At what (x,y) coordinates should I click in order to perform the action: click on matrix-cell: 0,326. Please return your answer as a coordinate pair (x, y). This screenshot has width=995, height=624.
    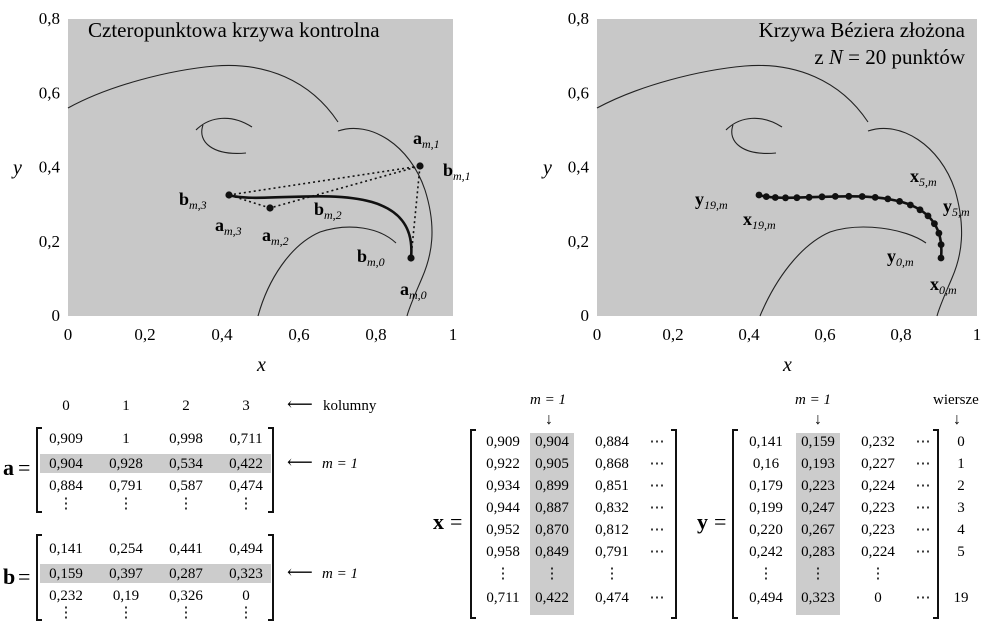
    Looking at the image, I should click on (186, 596).